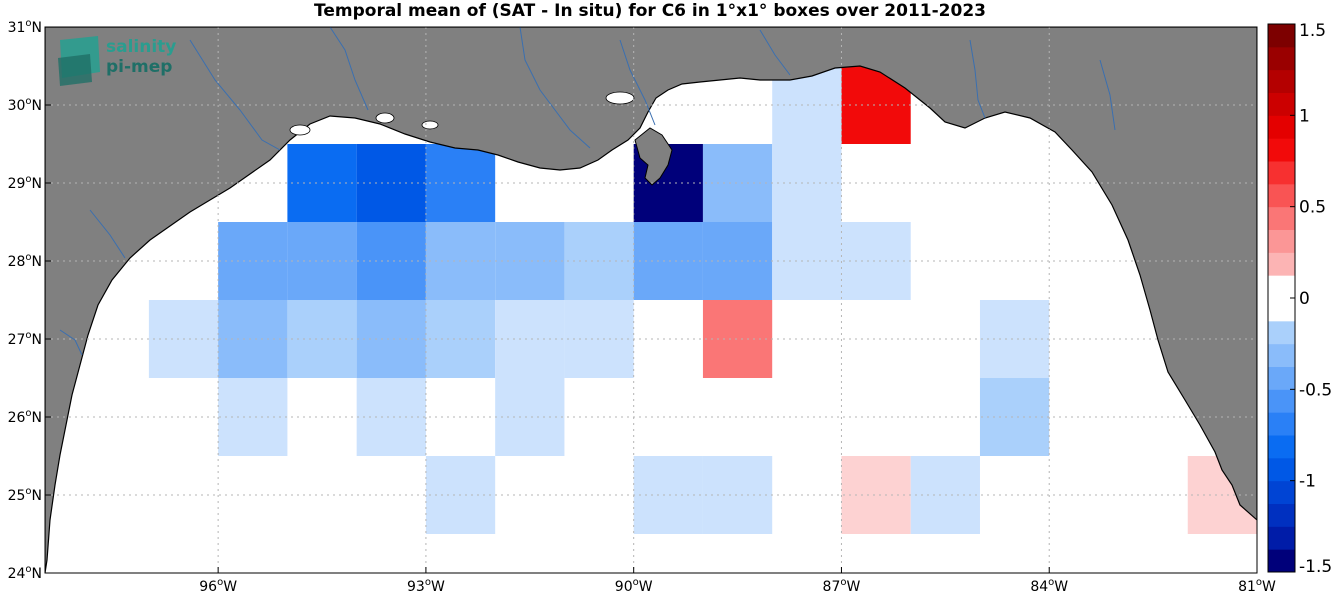 This screenshot has height=594, width=1339. I want to click on coastal-lakes, so click(462, 113).